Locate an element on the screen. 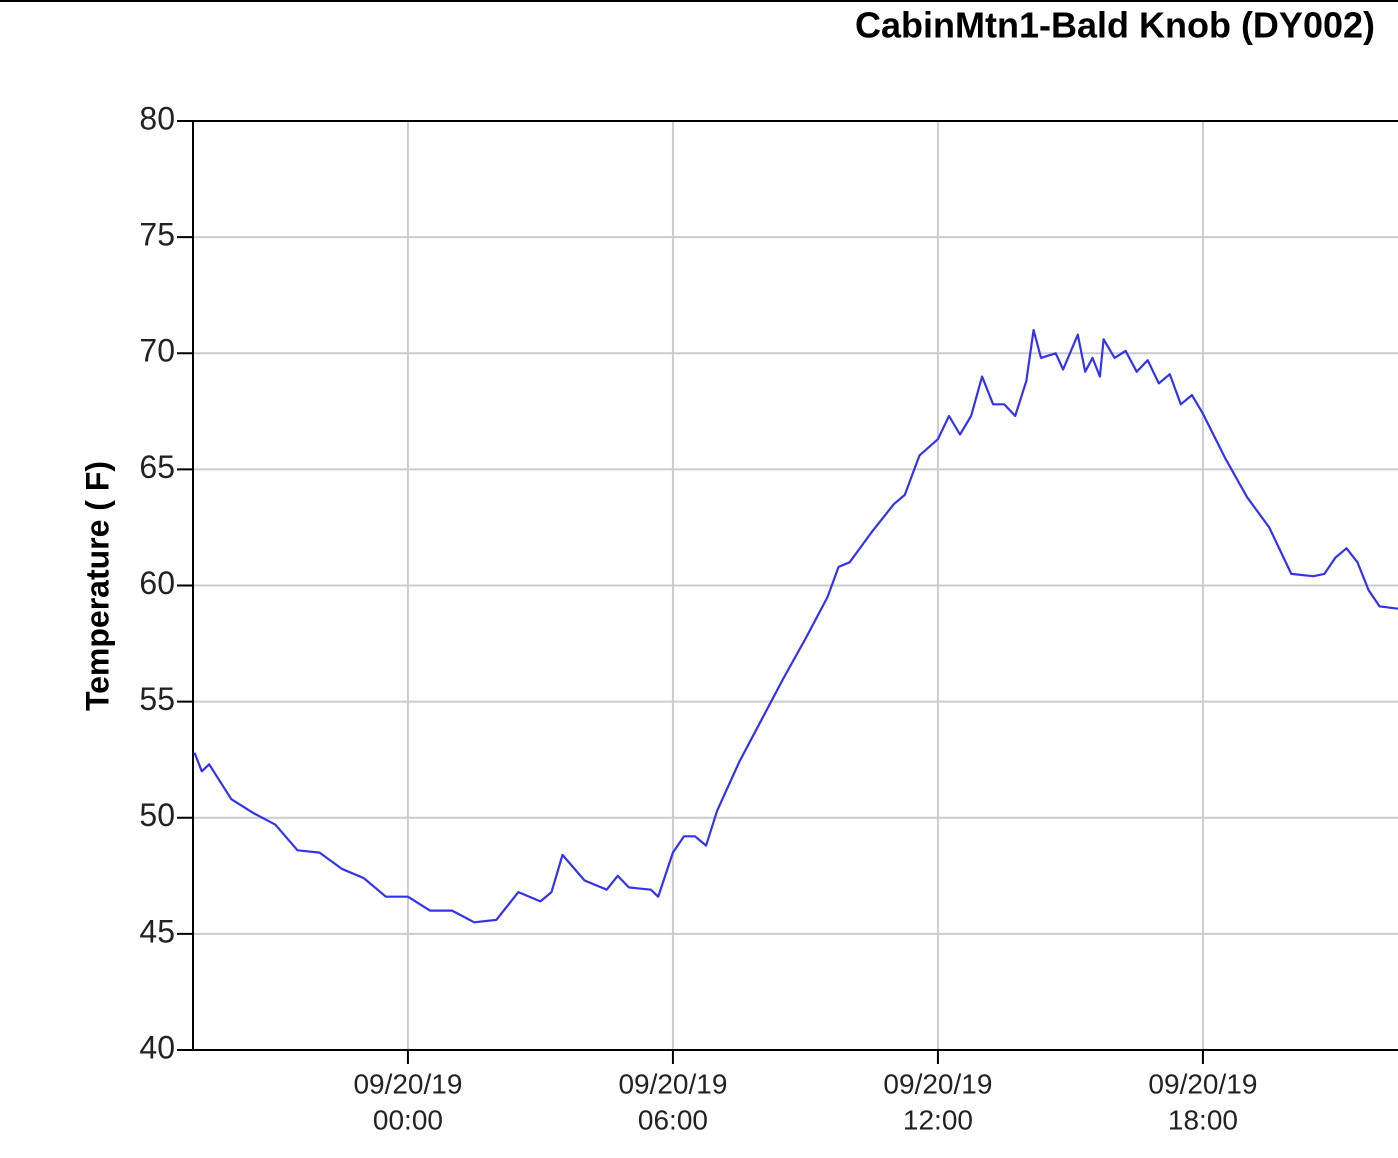 The width and height of the screenshot is (1398, 1158). y-tick-label: 65 is located at coordinates (157, 467).